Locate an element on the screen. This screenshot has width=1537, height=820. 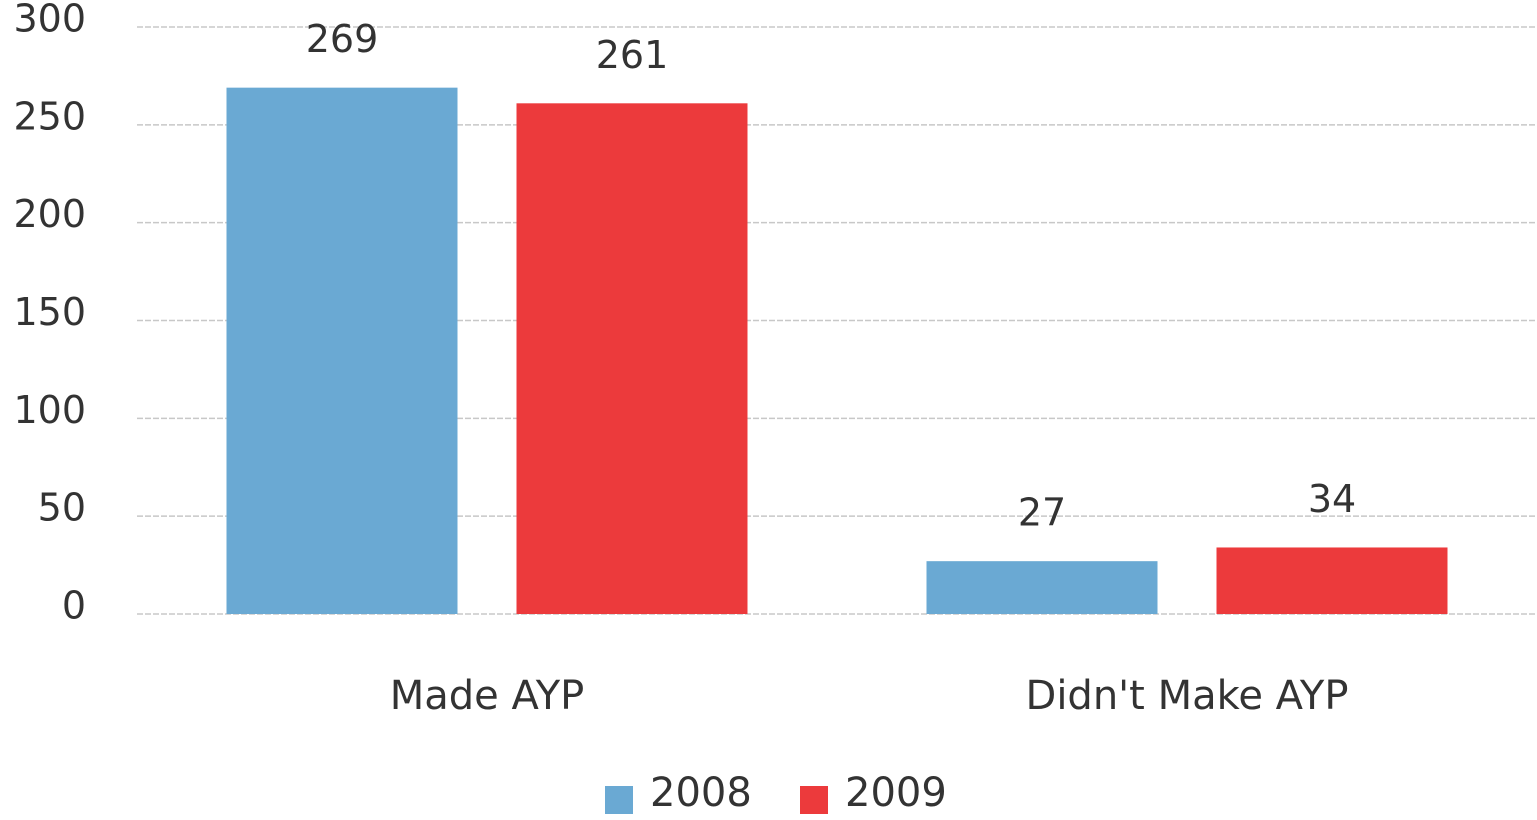
y-tick-label: 300 is located at coordinates (49, 20).